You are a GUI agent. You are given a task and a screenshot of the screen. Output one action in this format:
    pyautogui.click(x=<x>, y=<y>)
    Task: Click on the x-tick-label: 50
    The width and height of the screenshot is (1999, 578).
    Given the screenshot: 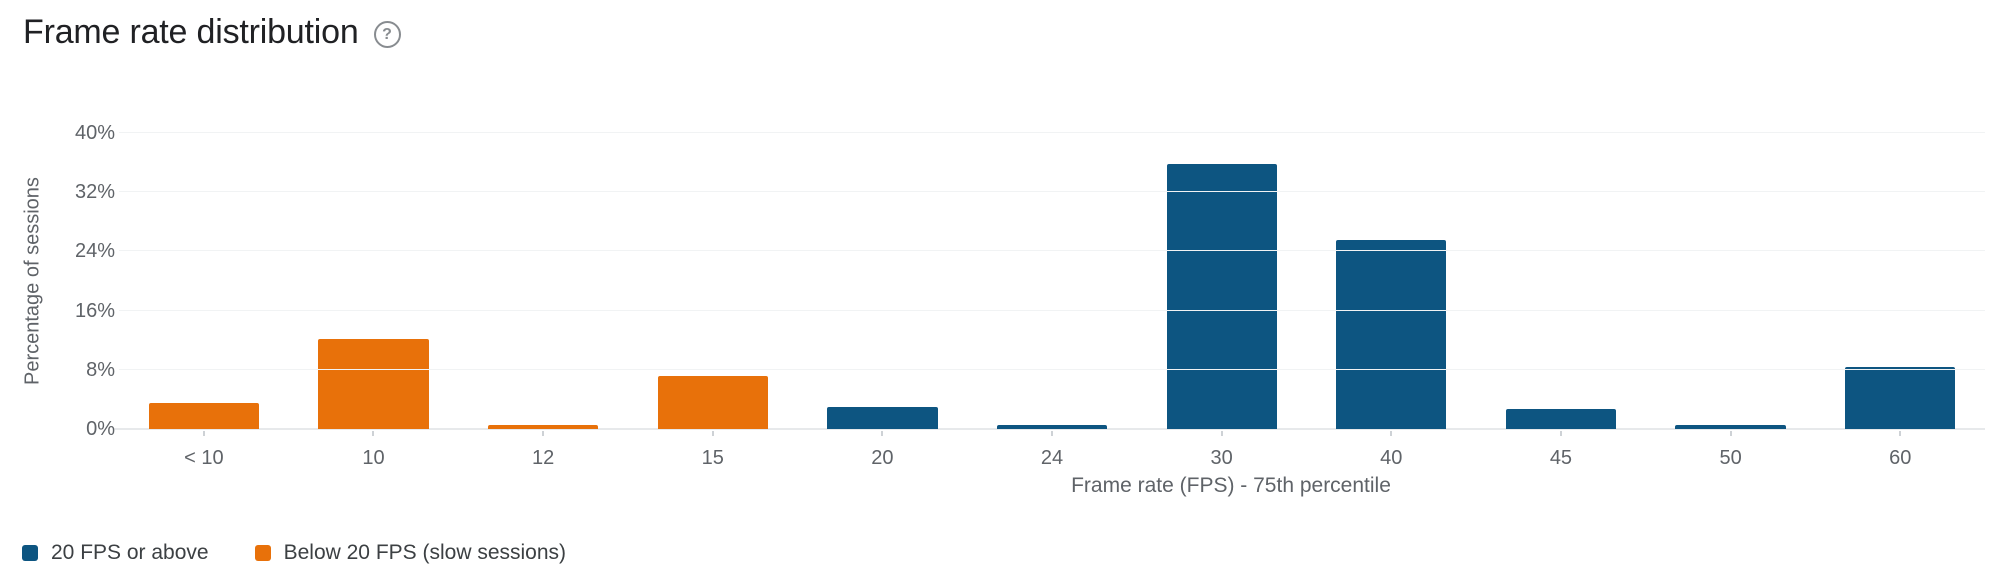 What is the action you would take?
    pyautogui.click(x=1730, y=458)
    